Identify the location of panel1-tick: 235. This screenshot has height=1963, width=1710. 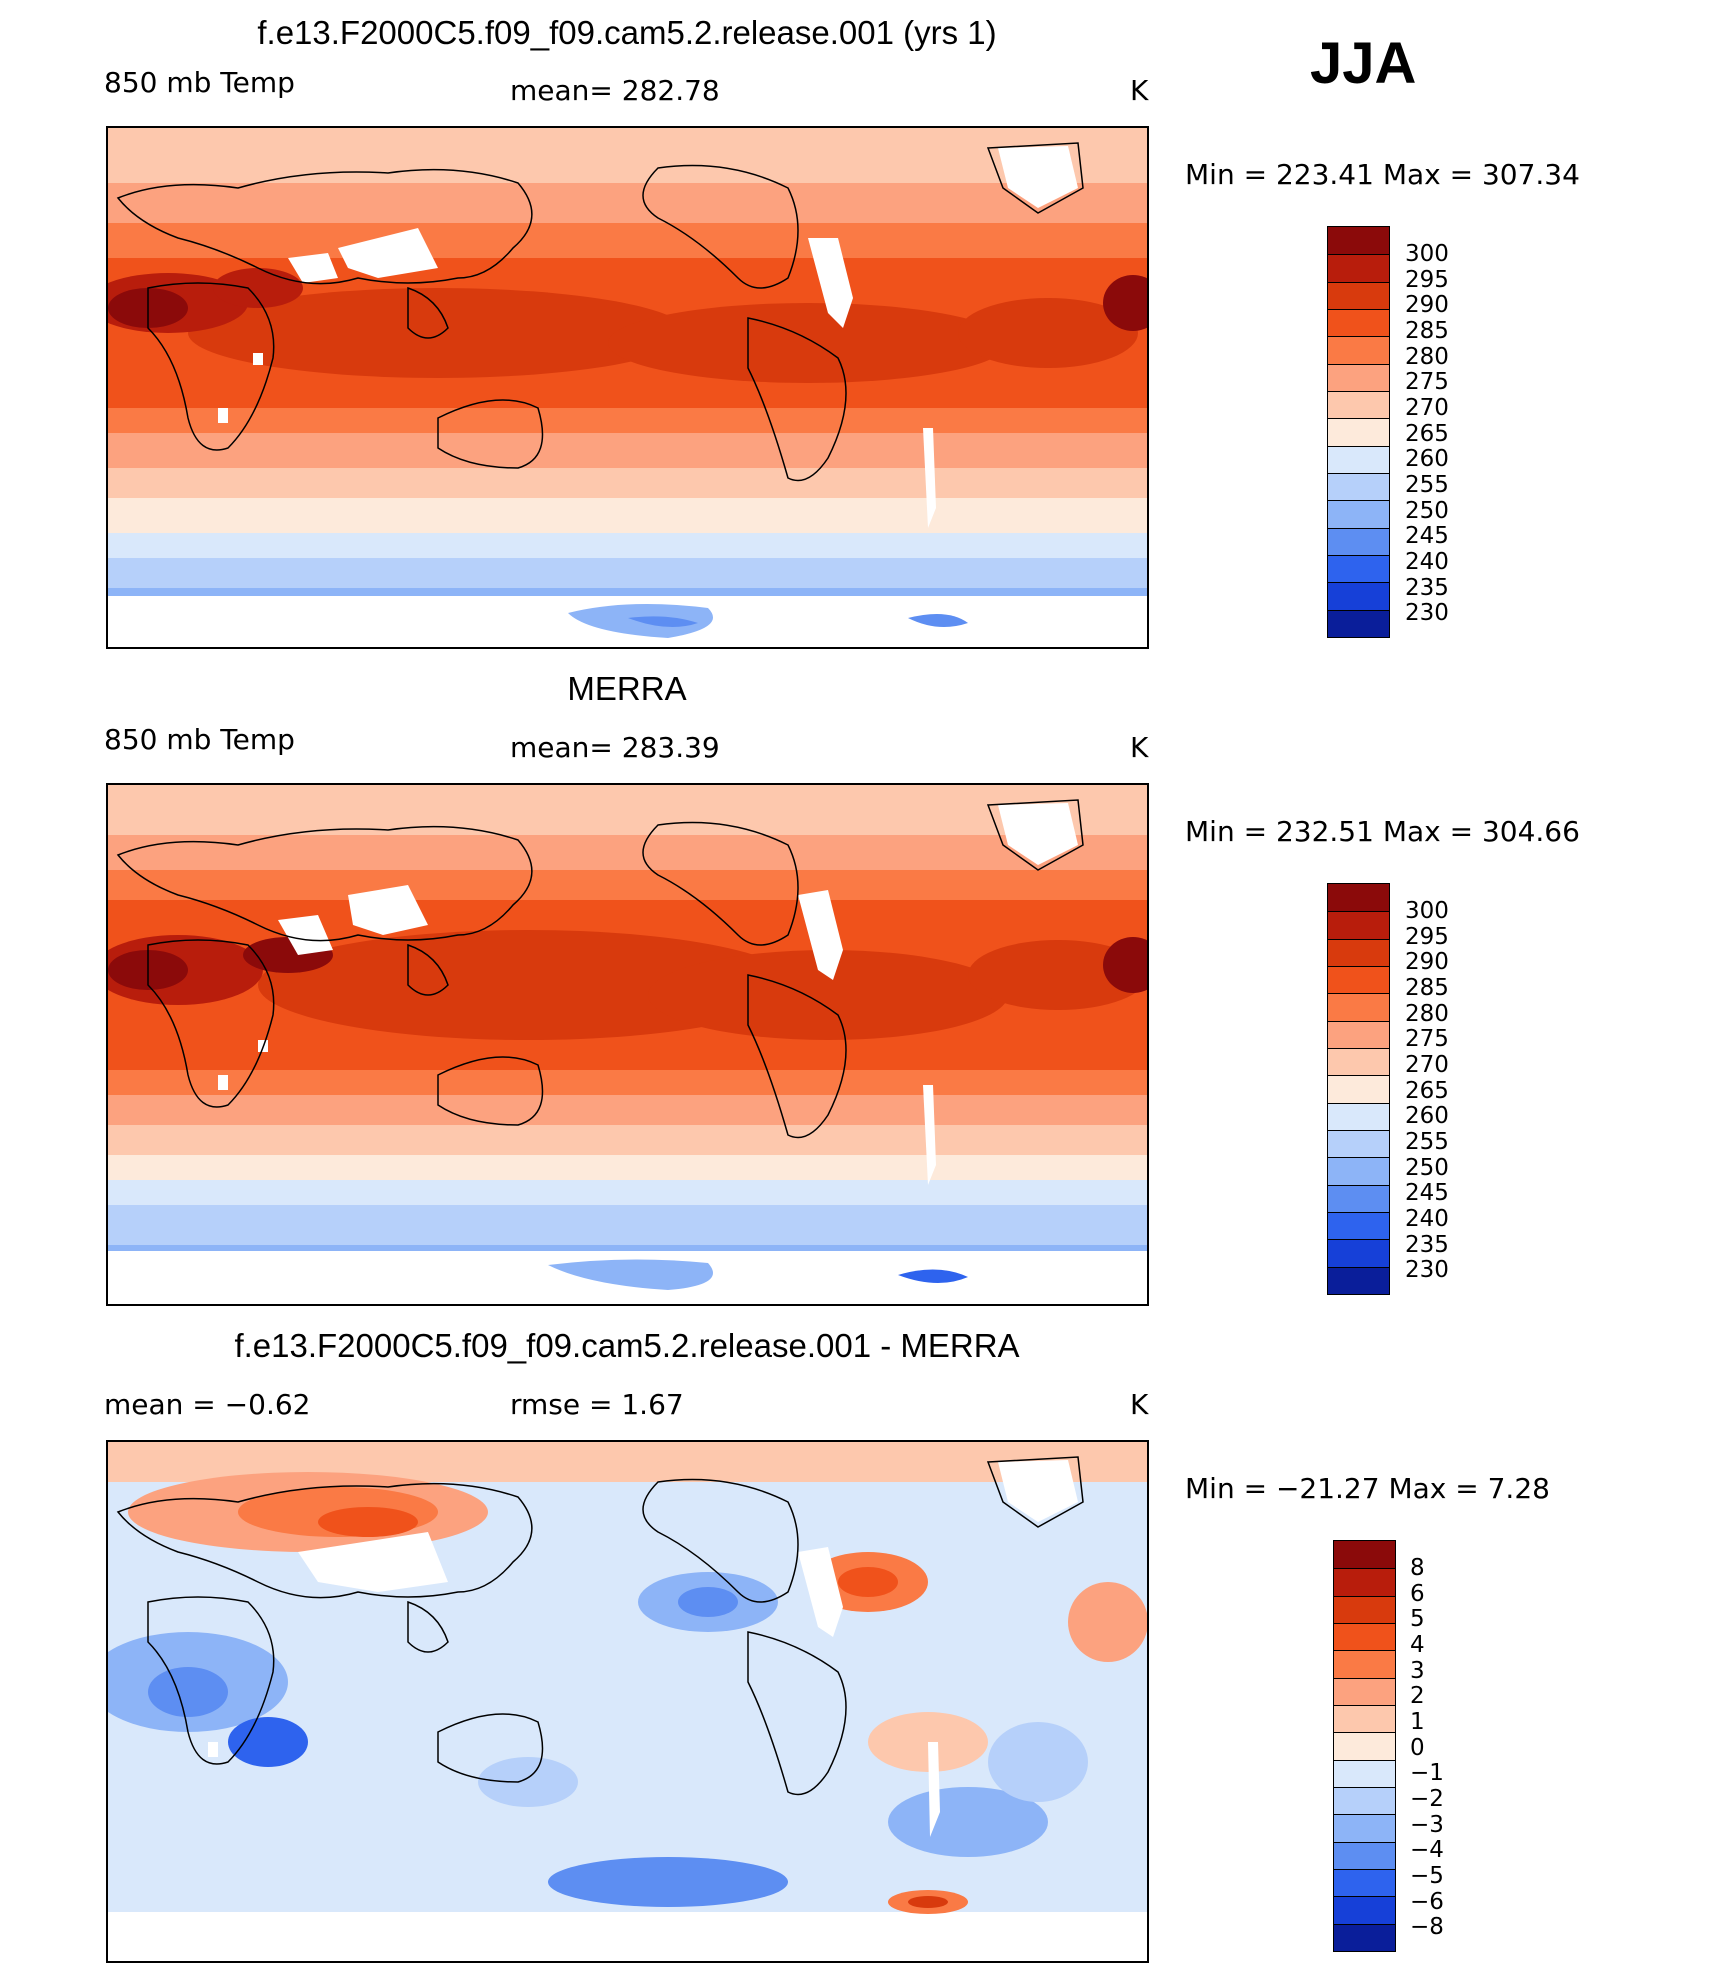
(1427, 588).